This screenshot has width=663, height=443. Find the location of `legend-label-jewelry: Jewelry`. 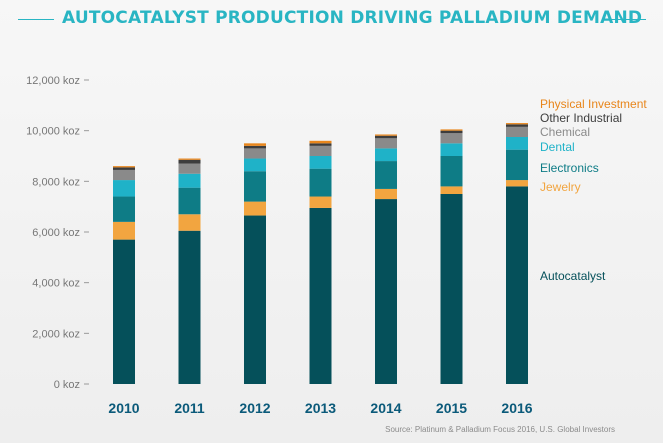

legend-label-jewelry: Jewelry is located at coordinates (560, 187).